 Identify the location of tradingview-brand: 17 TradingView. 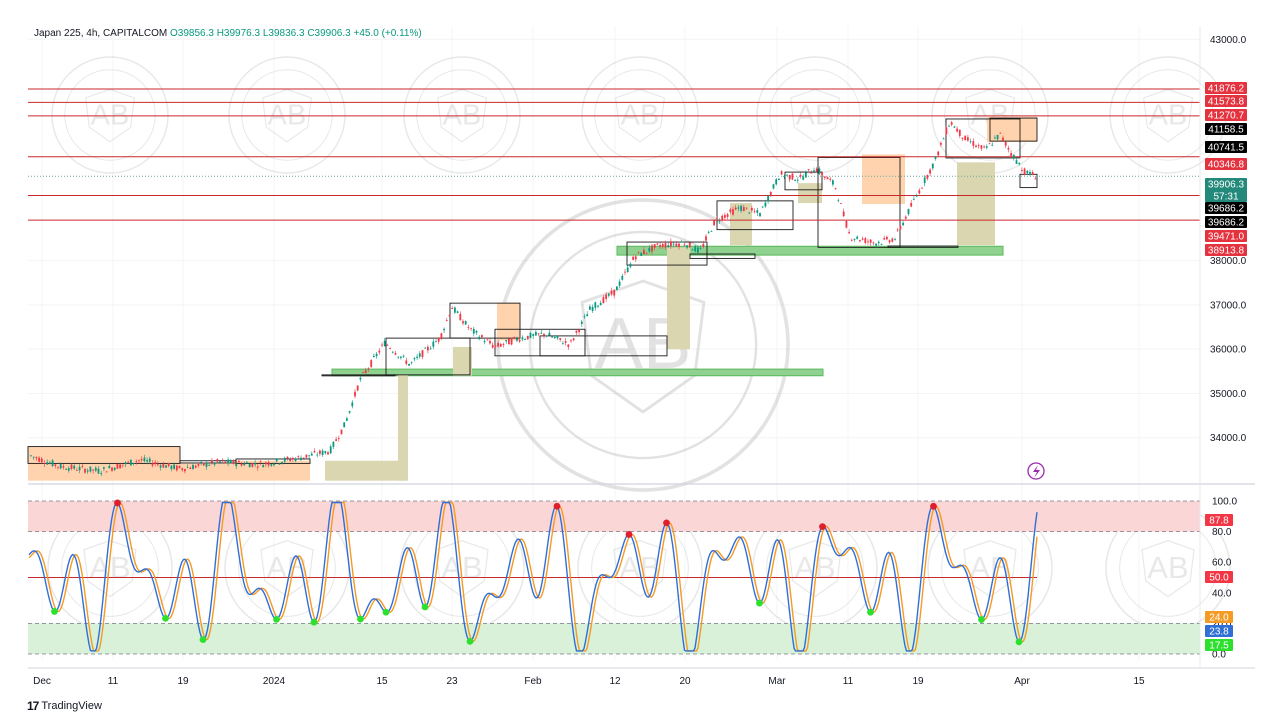
(64, 706).